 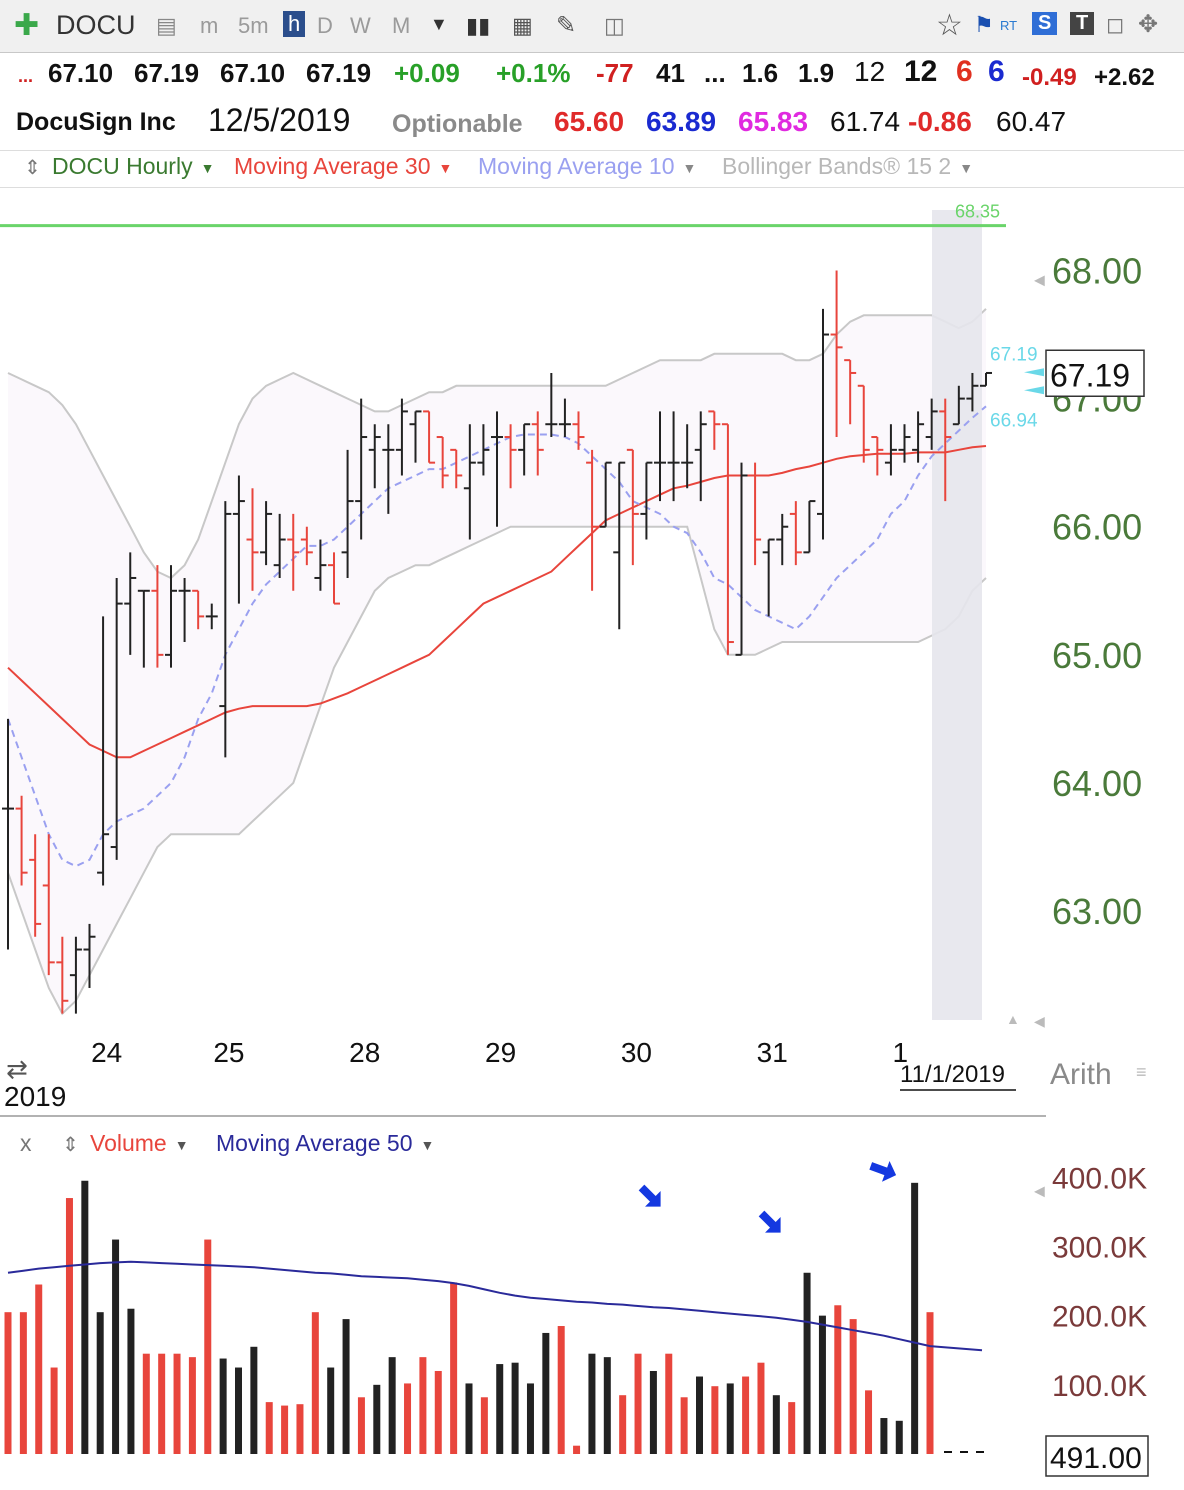 What do you see at coordinates (294, 24) in the screenshot?
I see `timeframe-hourly: h` at bounding box center [294, 24].